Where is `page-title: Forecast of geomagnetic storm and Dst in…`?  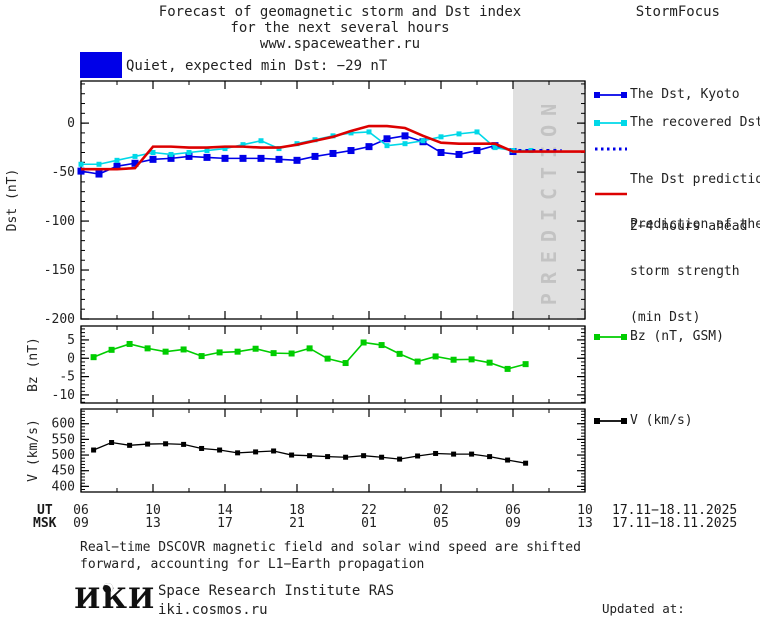 page-title: Forecast of geomagnetic storm and Dst in… is located at coordinates (340, 28).